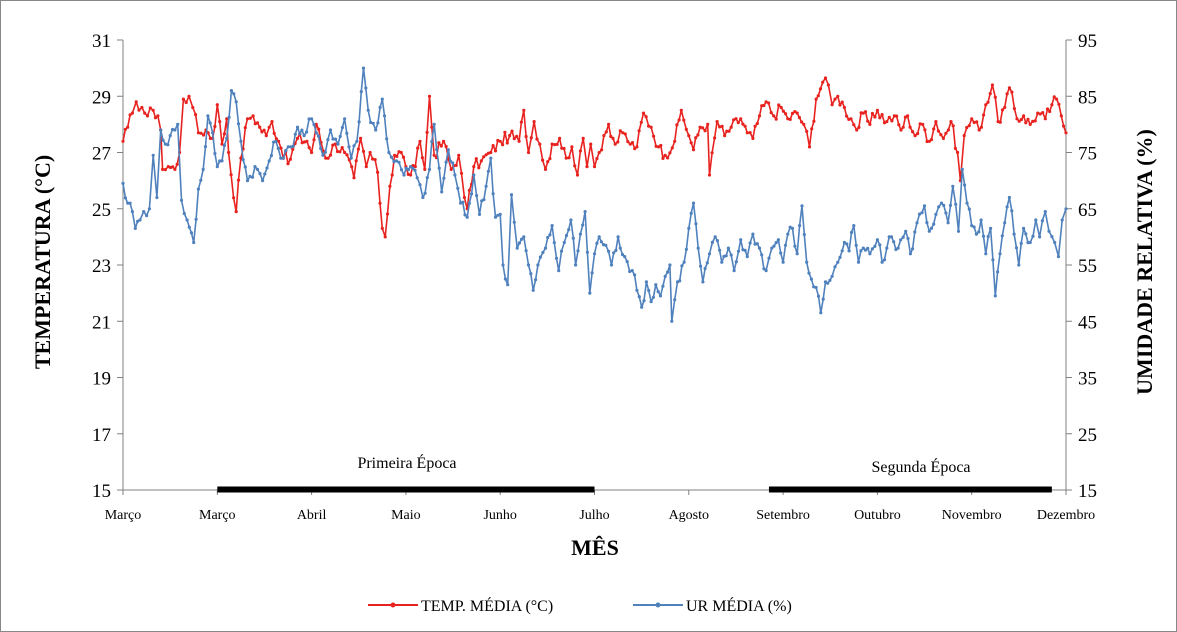  What do you see at coordinates (499, 515) in the screenshot?
I see `x-tick-label: Junho` at bounding box center [499, 515].